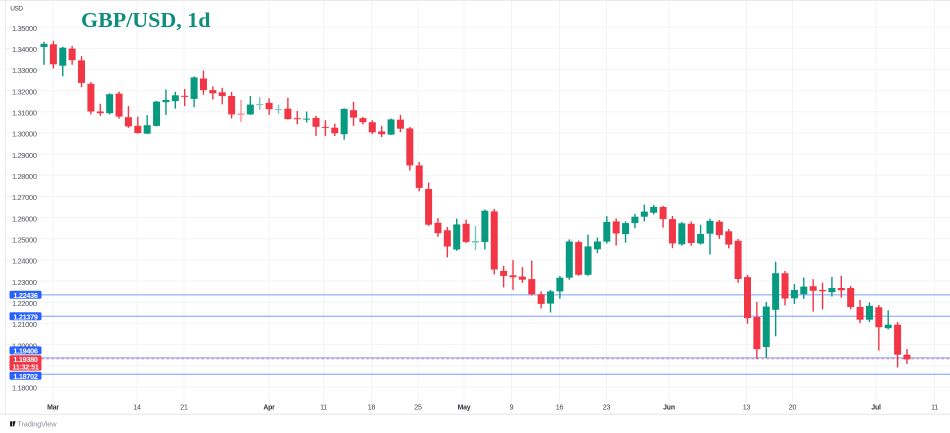  Describe the element at coordinates (16, 9) in the screenshot. I see `svg-text: USD` at that location.